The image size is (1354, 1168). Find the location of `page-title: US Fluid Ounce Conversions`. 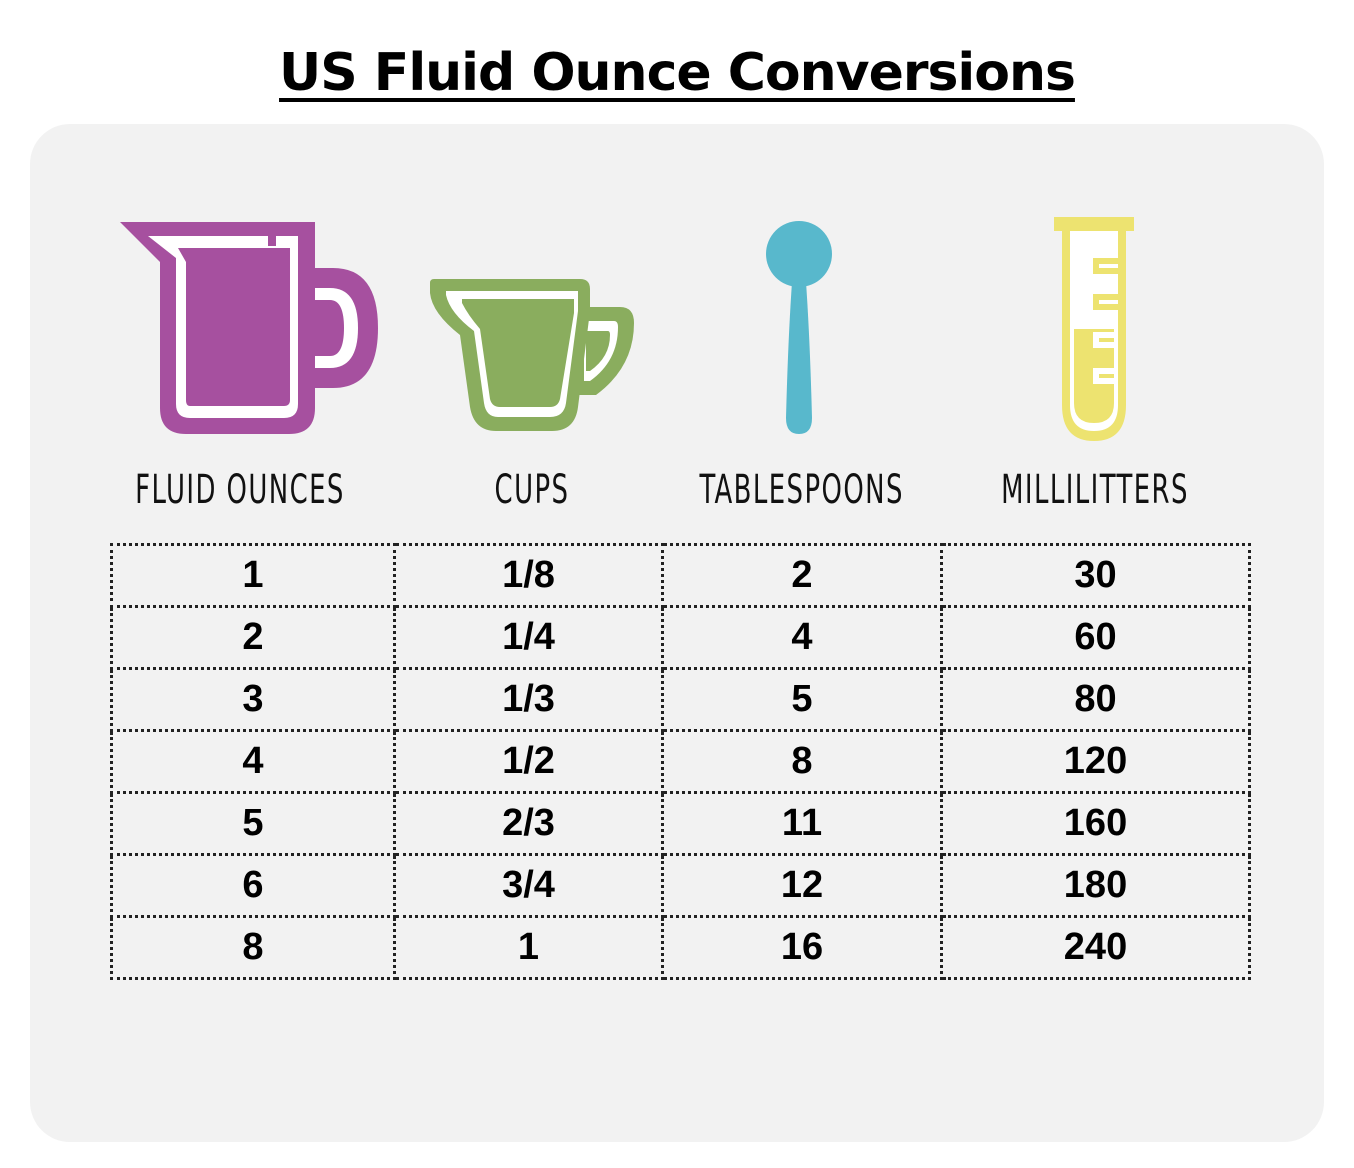

page-title: US Fluid Ounce Conversions is located at coordinates (677, 73).